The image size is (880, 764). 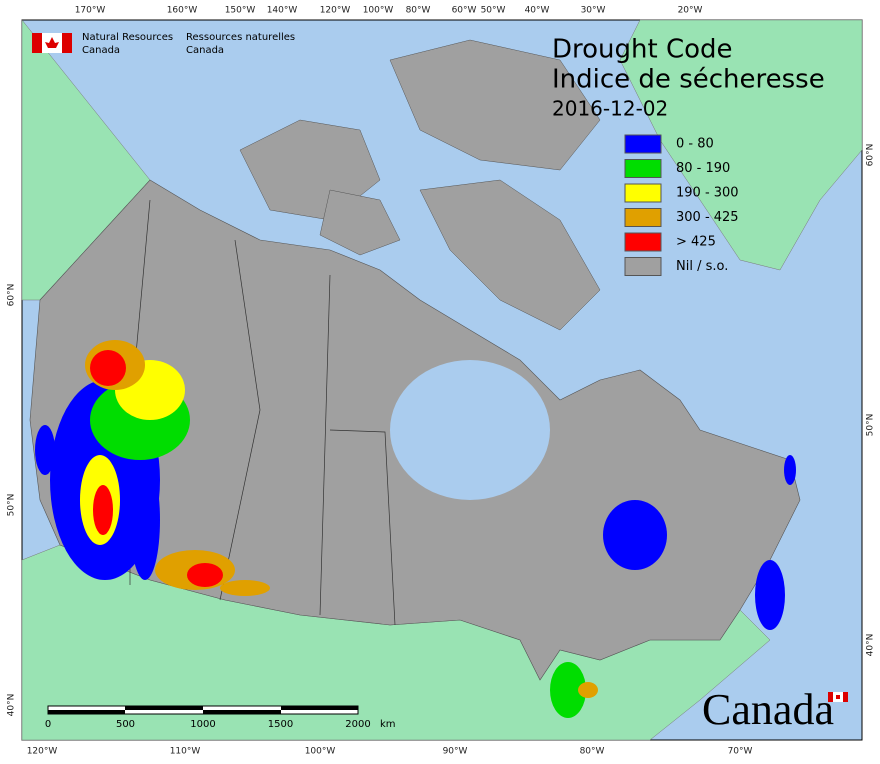 I want to click on nrcan-flag, so click(x=52, y=43).